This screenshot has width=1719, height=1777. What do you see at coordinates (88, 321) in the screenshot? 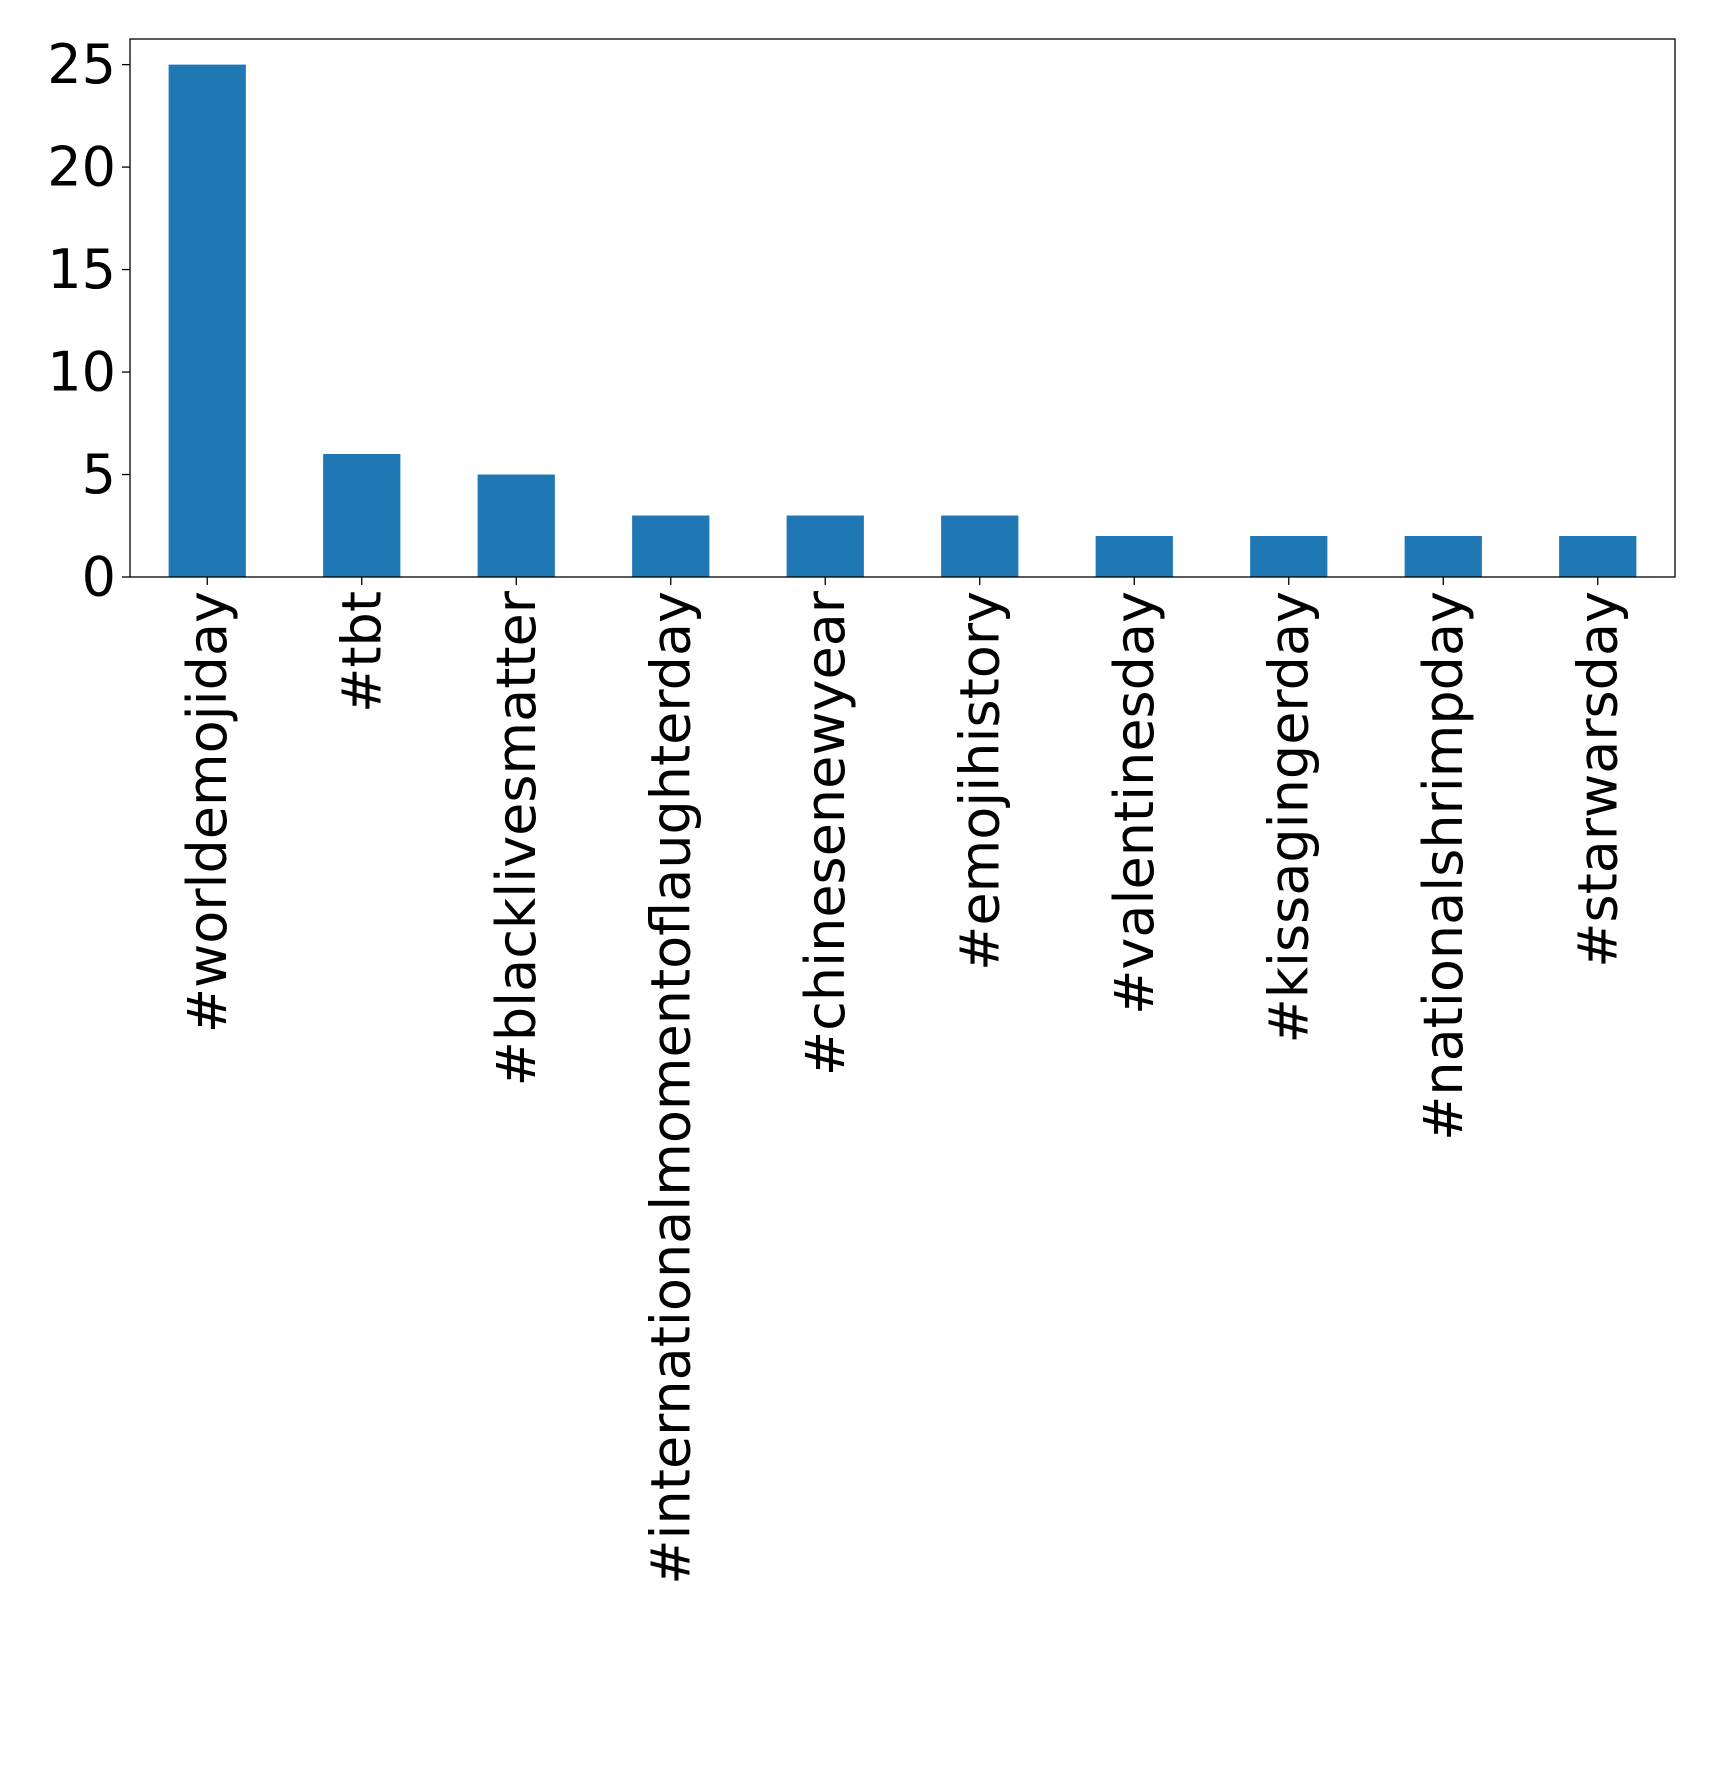
I see `y-axis: 0 5 10 15 20 25` at bounding box center [88, 321].